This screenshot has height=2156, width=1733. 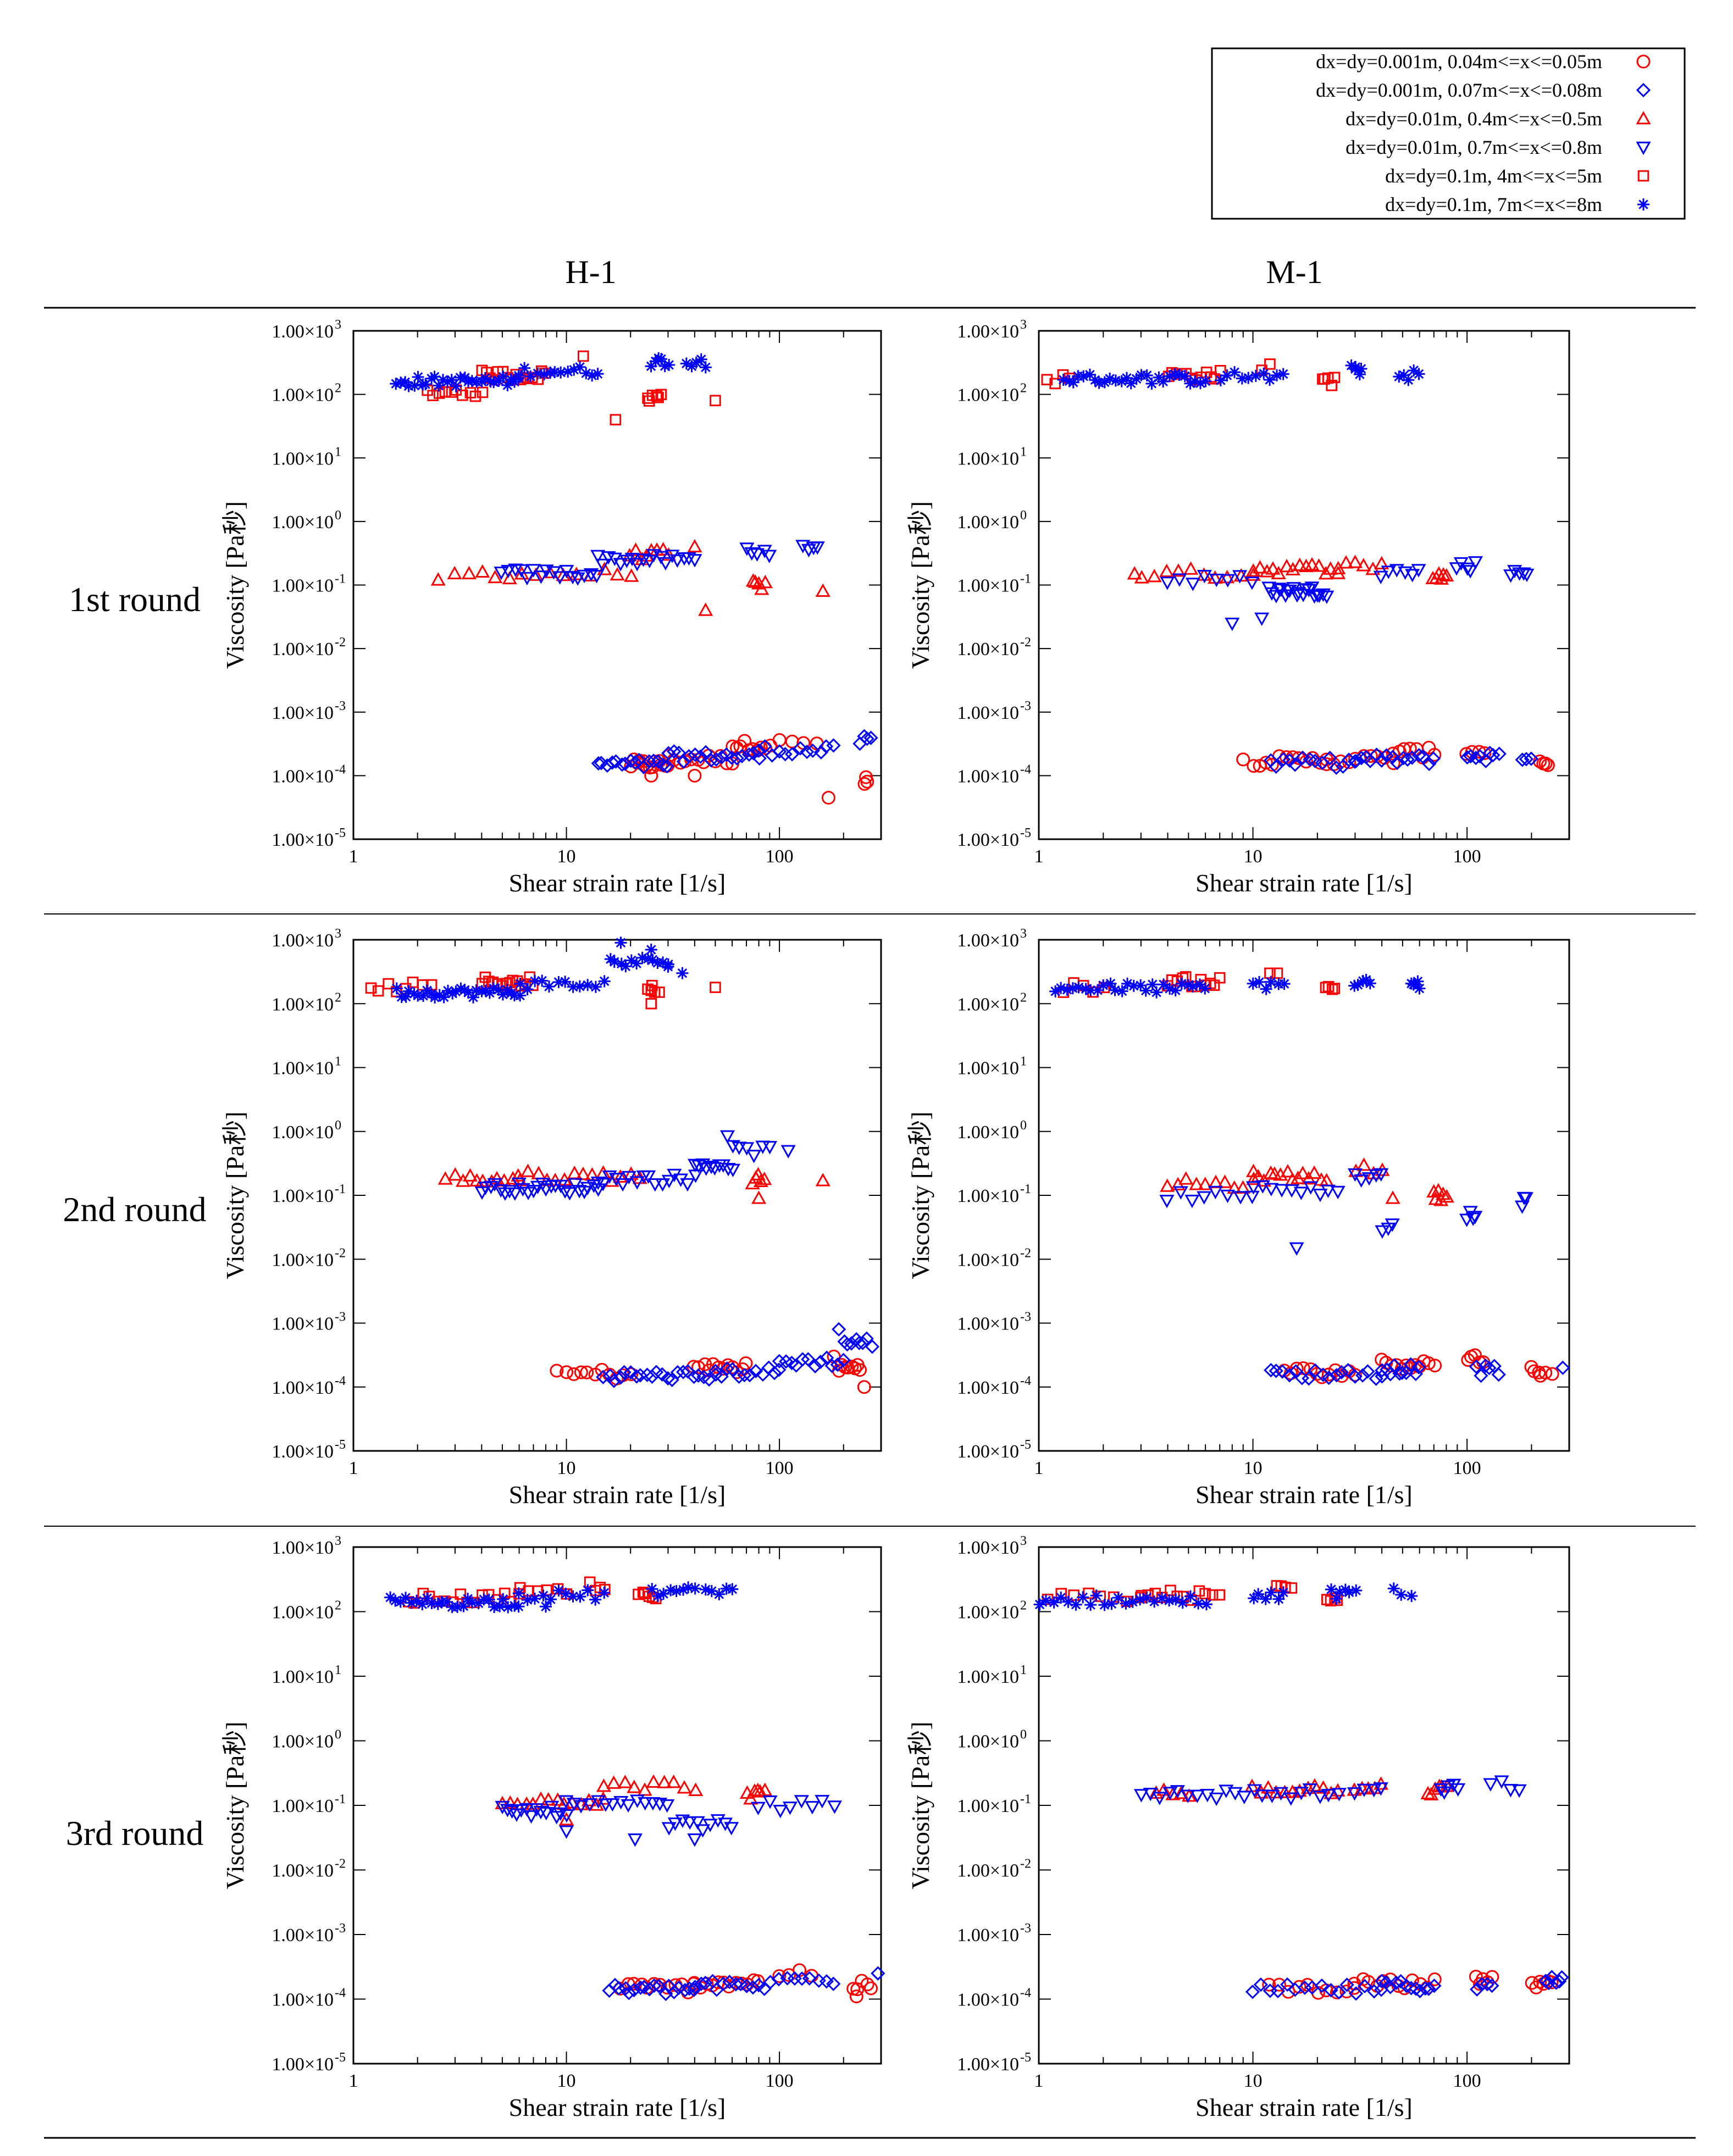 What do you see at coordinates (567, 2081) in the screenshot?
I see `x-tick-label: 10` at bounding box center [567, 2081].